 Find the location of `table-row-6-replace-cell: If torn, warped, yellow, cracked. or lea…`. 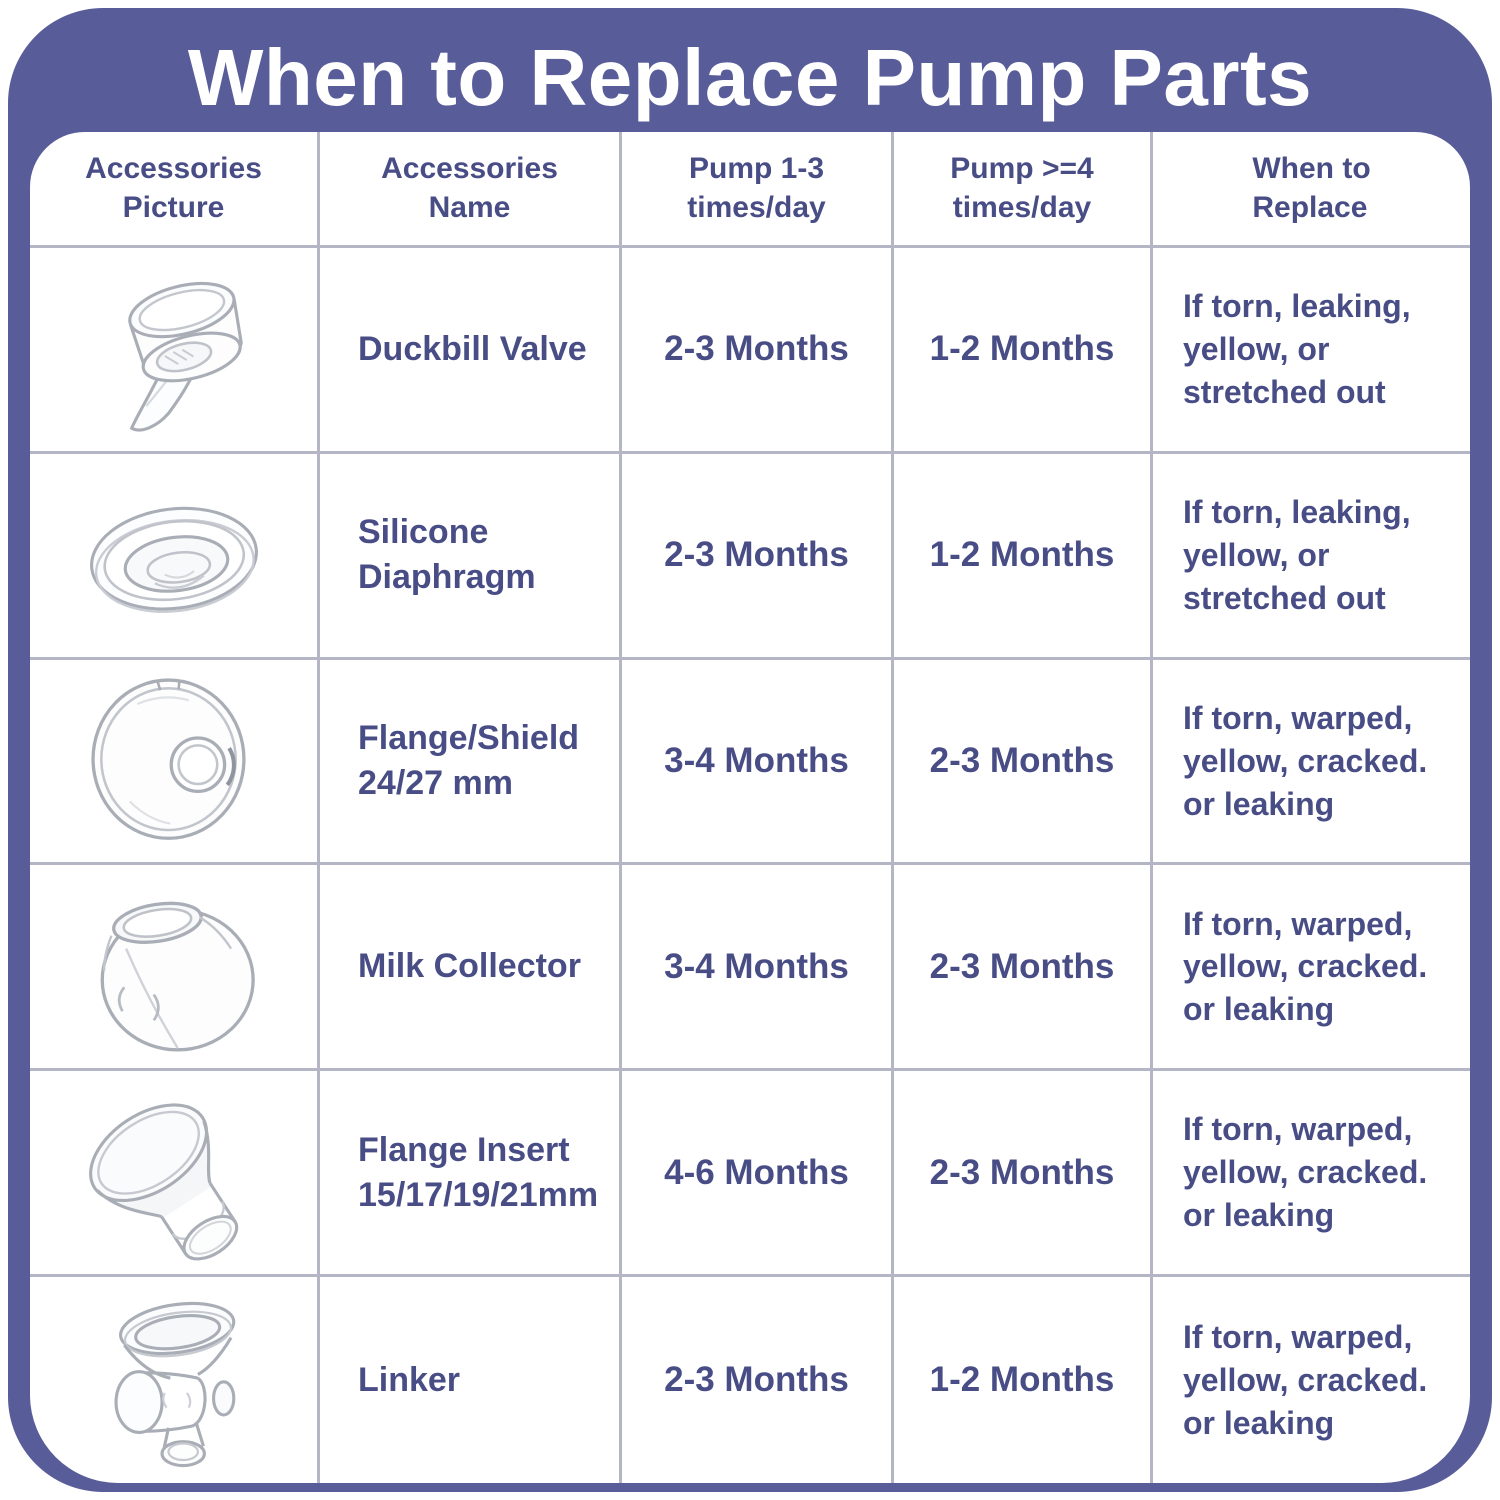

table-row-6-replace-cell: If torn, warped, yellow, cracked. or lea… is located at coordinates (1305, 1379).